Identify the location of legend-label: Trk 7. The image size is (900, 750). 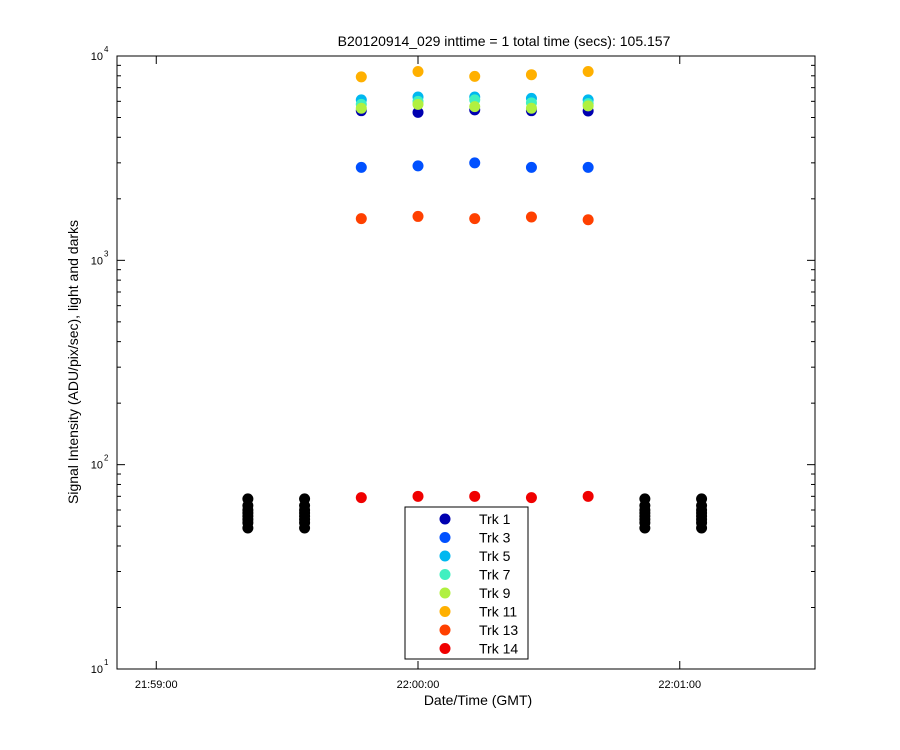
(495, 575).